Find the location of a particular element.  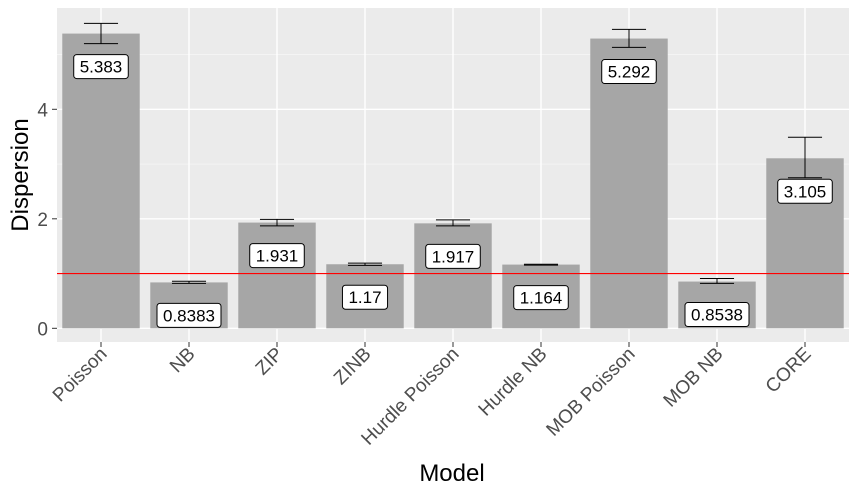

data-label: 1.931 is located at coordinates (277, 256).